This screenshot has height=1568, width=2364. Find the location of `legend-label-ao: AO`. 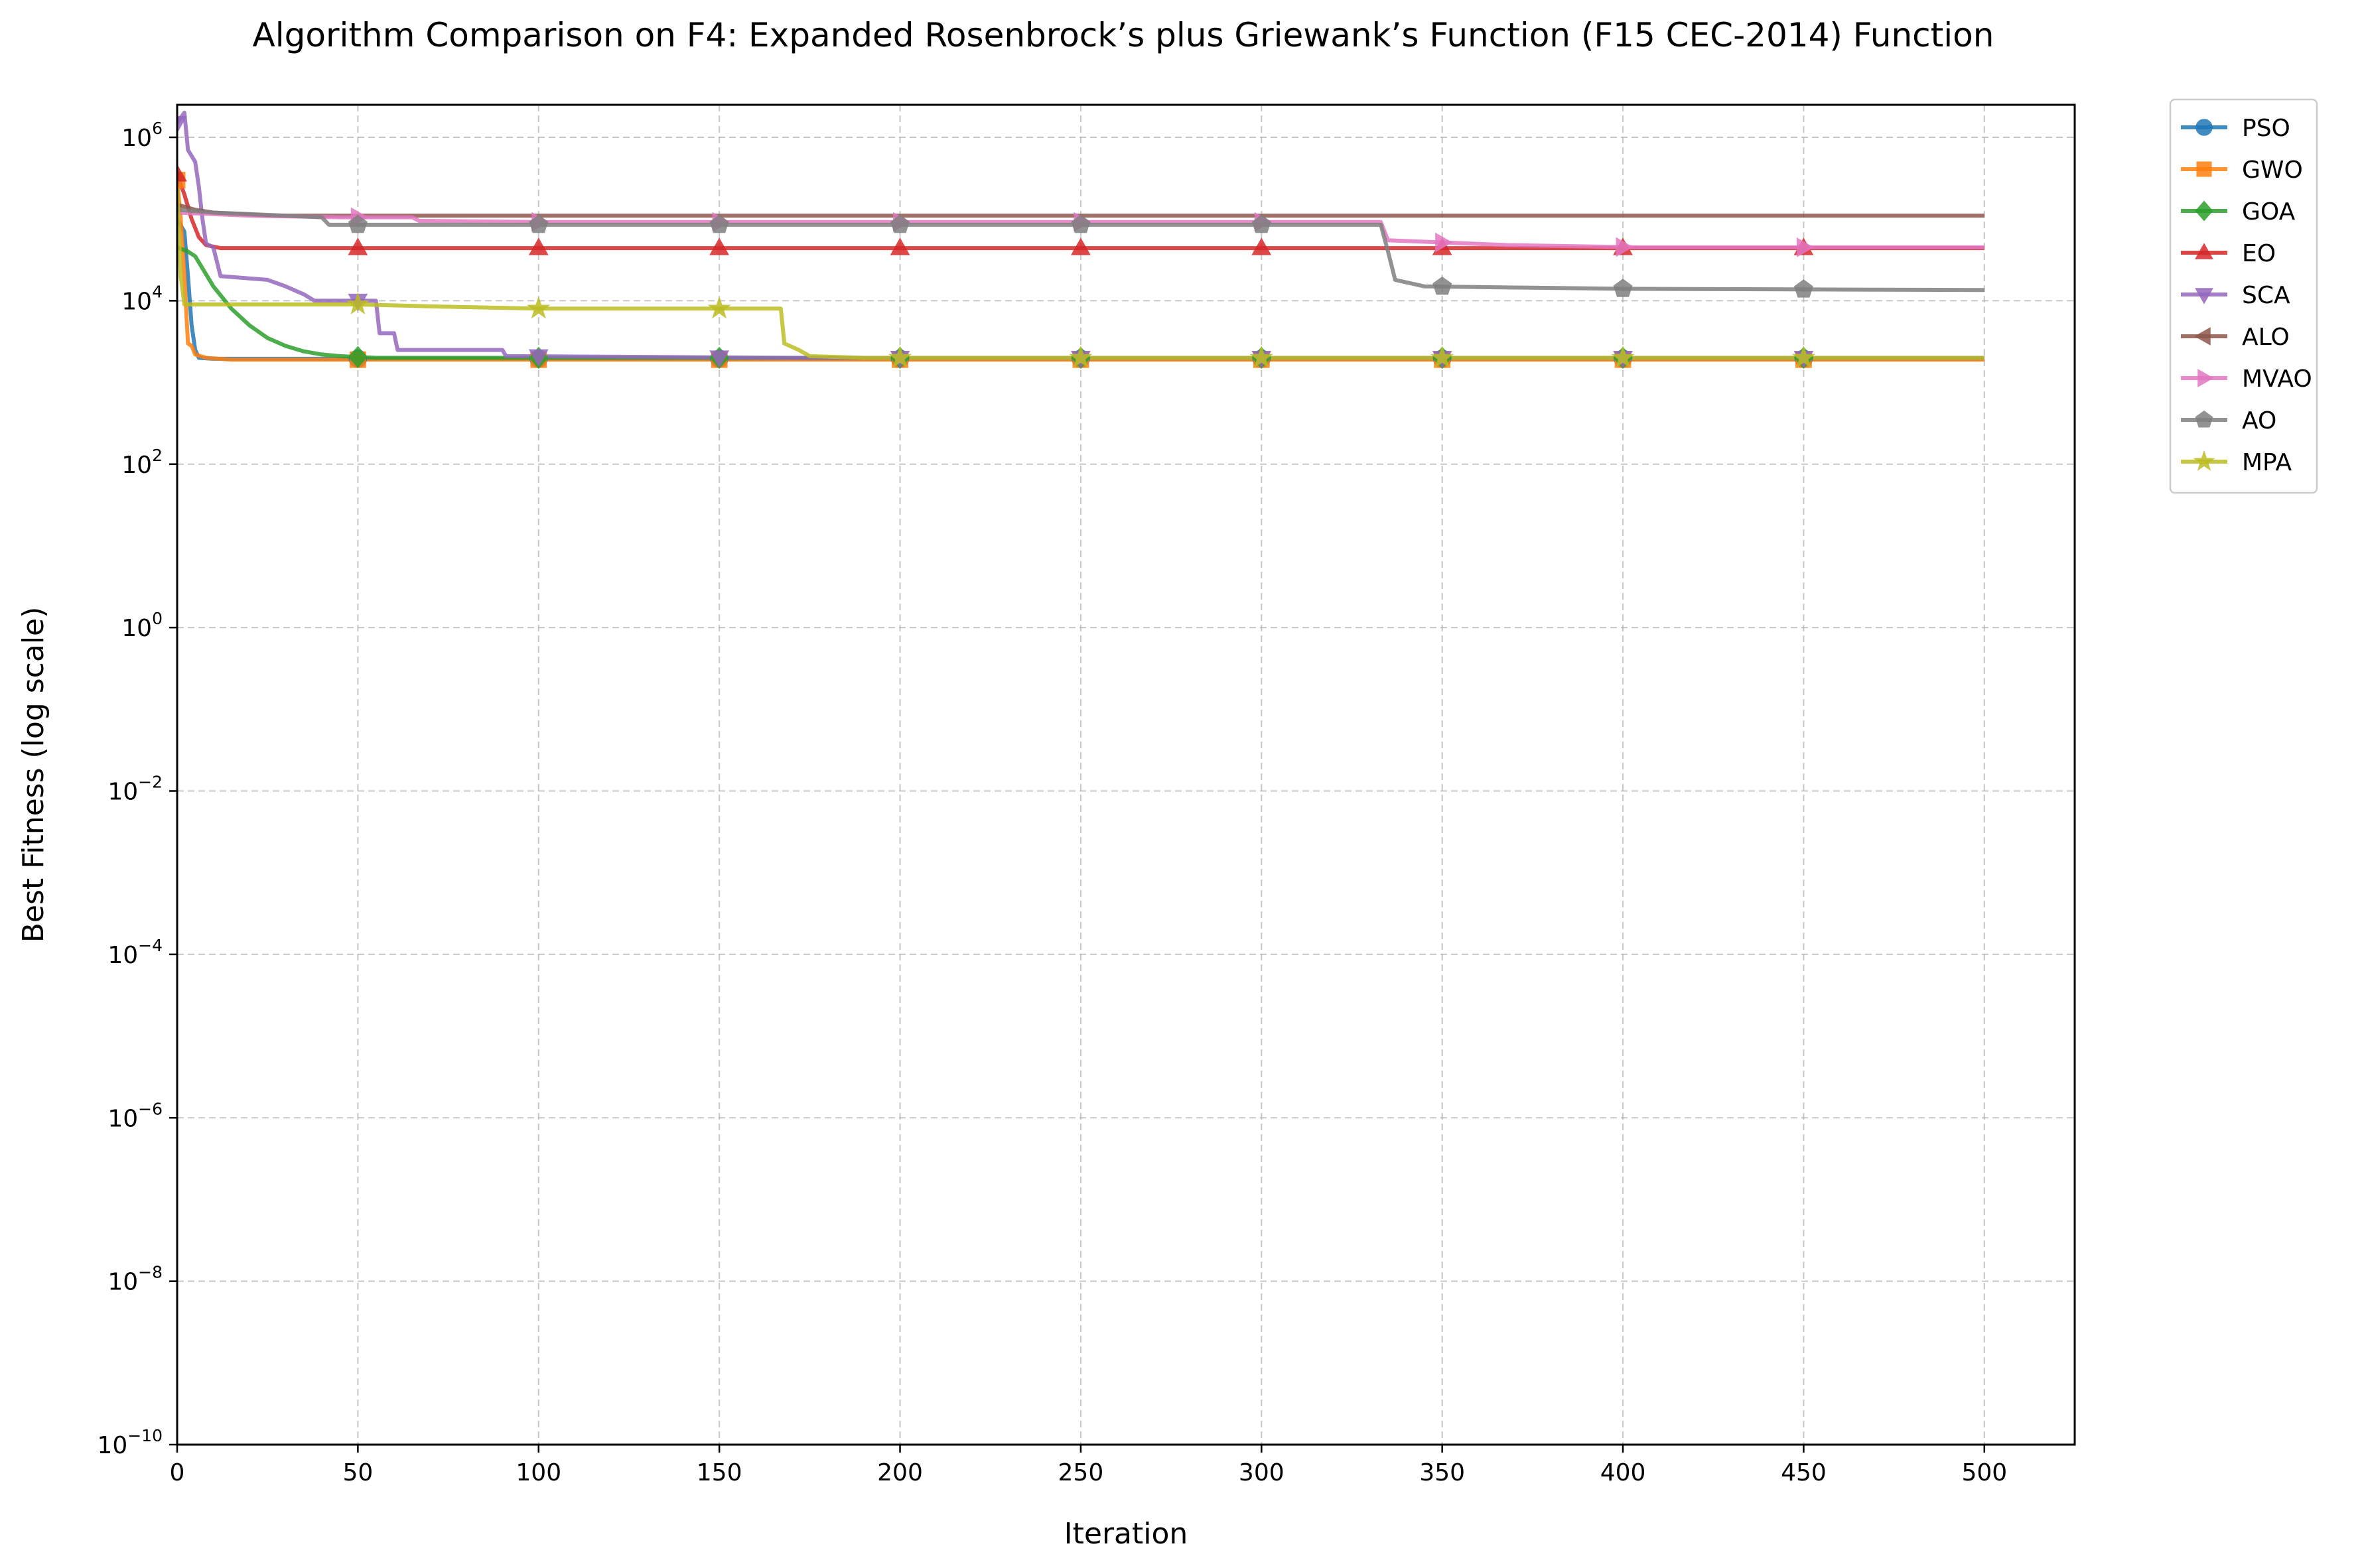

legend-label-ao: AO is located at coordinates (2259, 420).